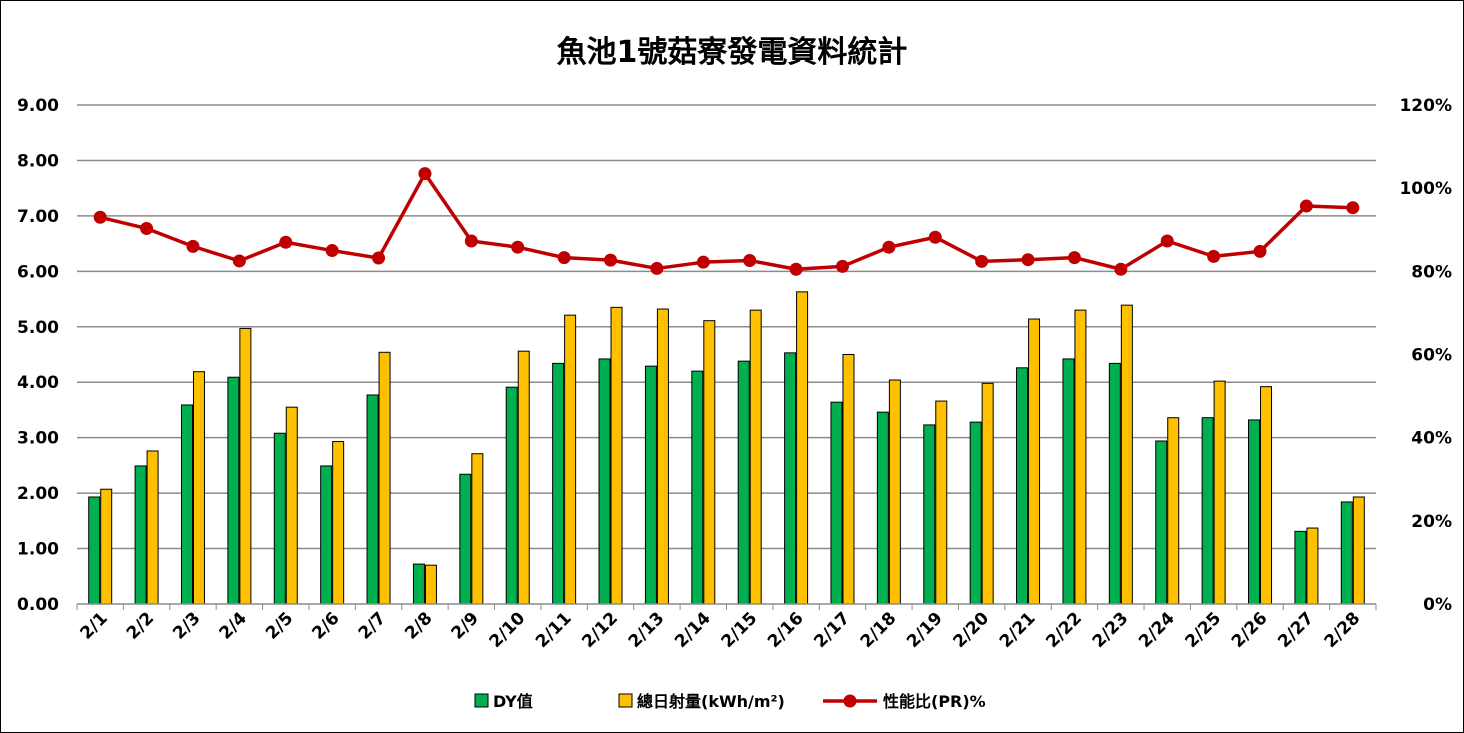  I want to click on chart-title: 魚池1號菇寮發電資料統計, so click(732, 52).